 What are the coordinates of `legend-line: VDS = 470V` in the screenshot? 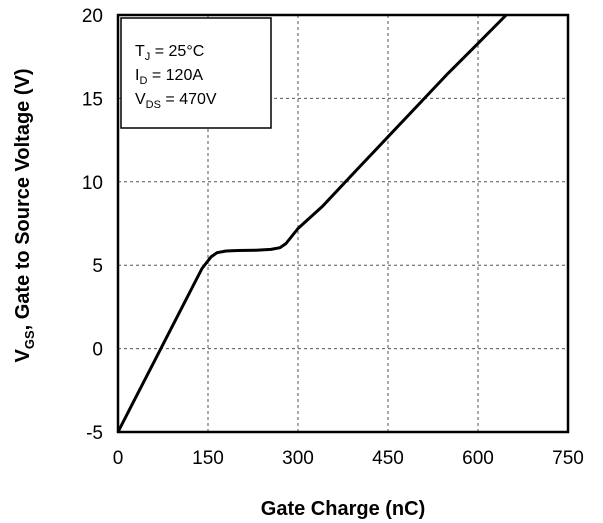 It's located at (176, 101).